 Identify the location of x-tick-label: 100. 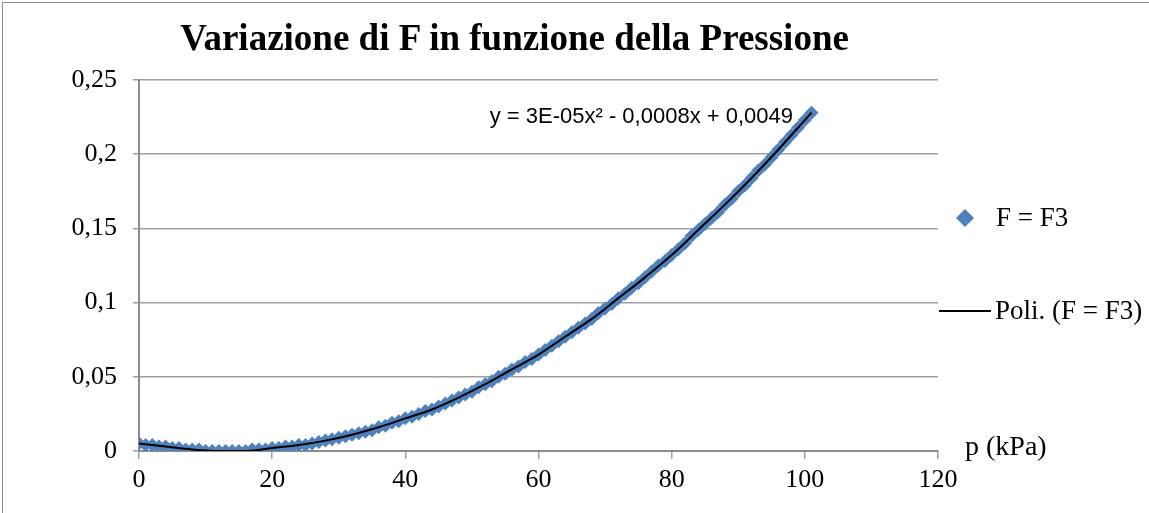
(805, 479).